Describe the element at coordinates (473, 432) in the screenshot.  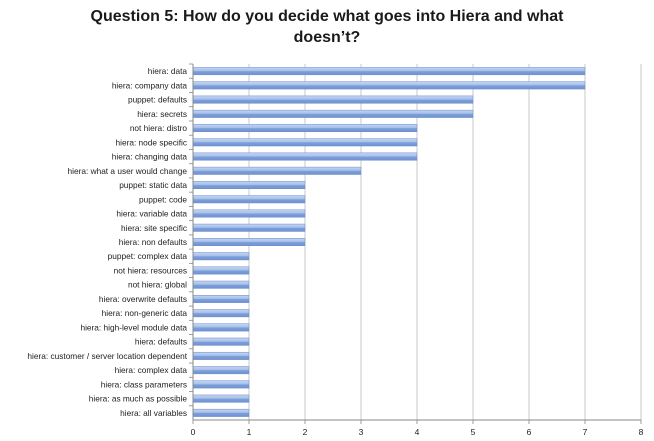
I see `x-tick-label: 5` at that location.